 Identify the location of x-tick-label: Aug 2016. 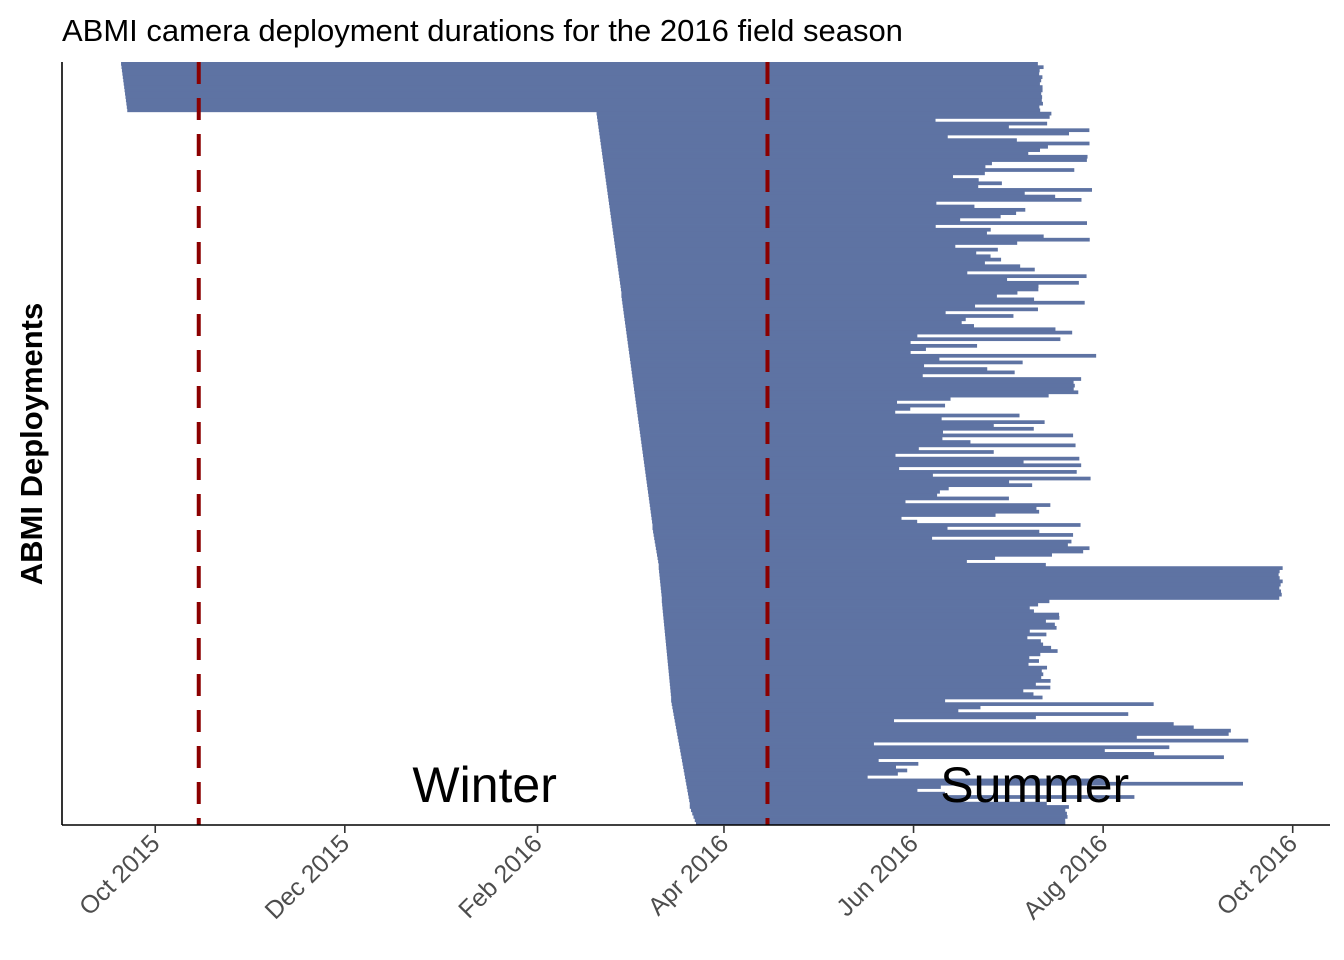
(1065, 876).